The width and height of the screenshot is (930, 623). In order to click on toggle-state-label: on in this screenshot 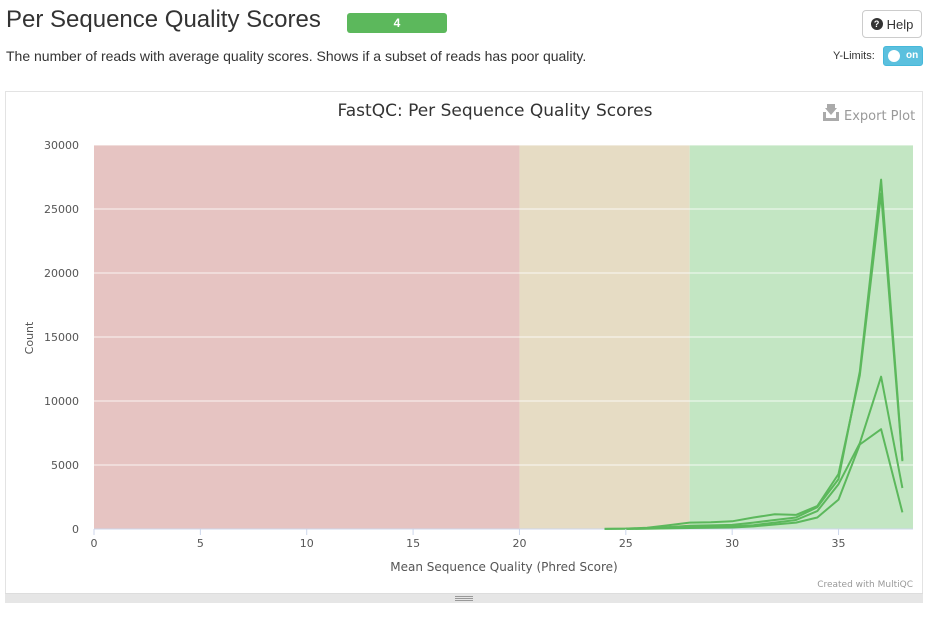, I will do `click(912, 55)`.